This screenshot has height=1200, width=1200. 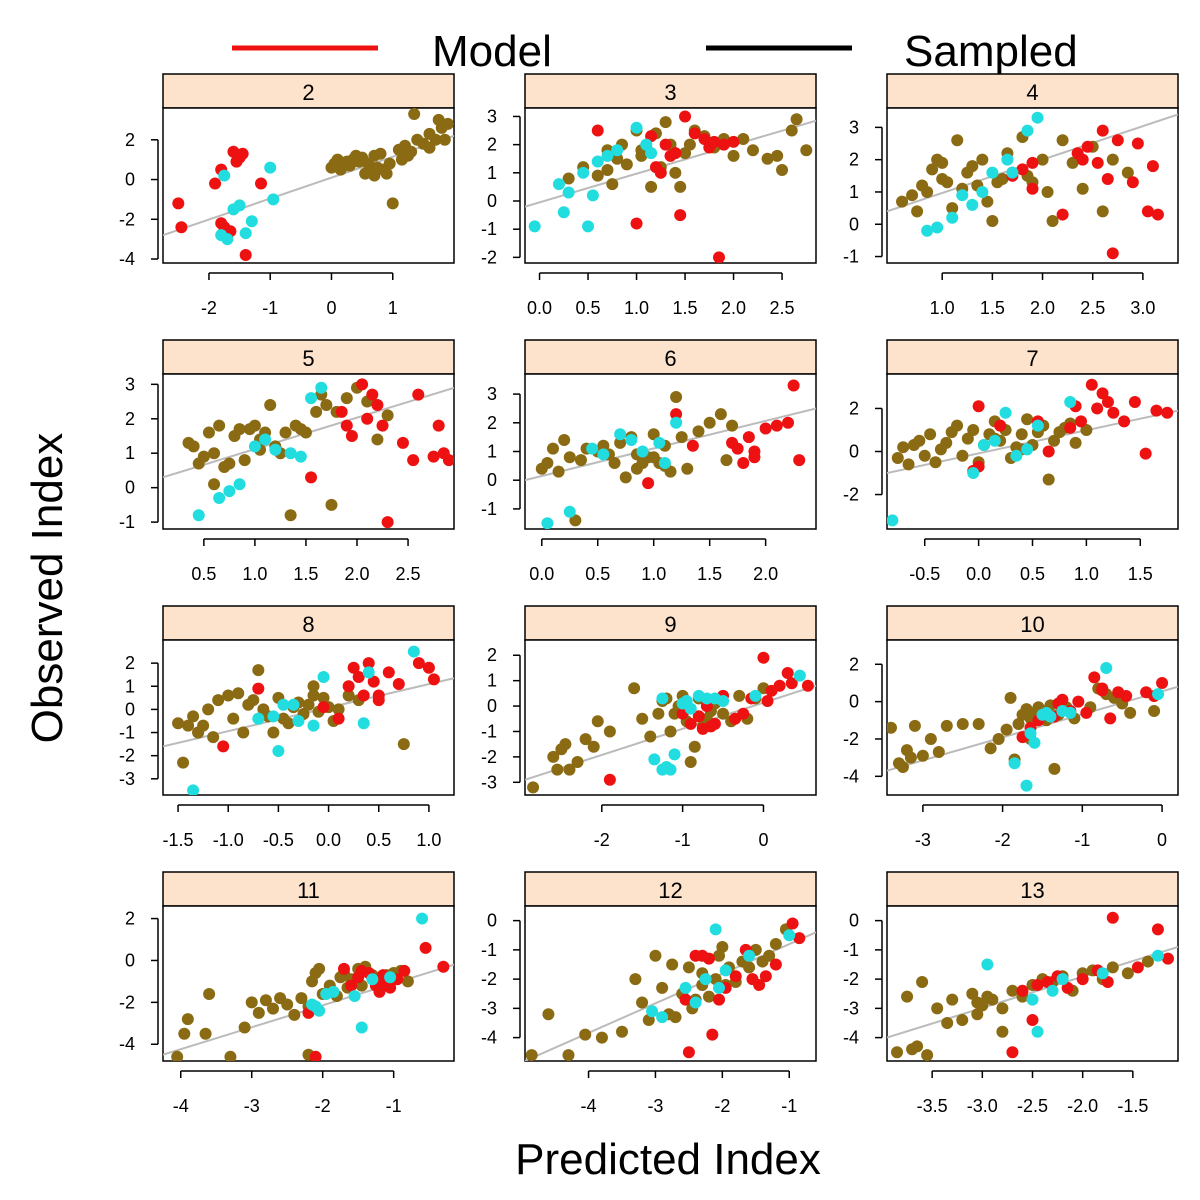 I want to click on fit-line, so click(x=1032, y=992).